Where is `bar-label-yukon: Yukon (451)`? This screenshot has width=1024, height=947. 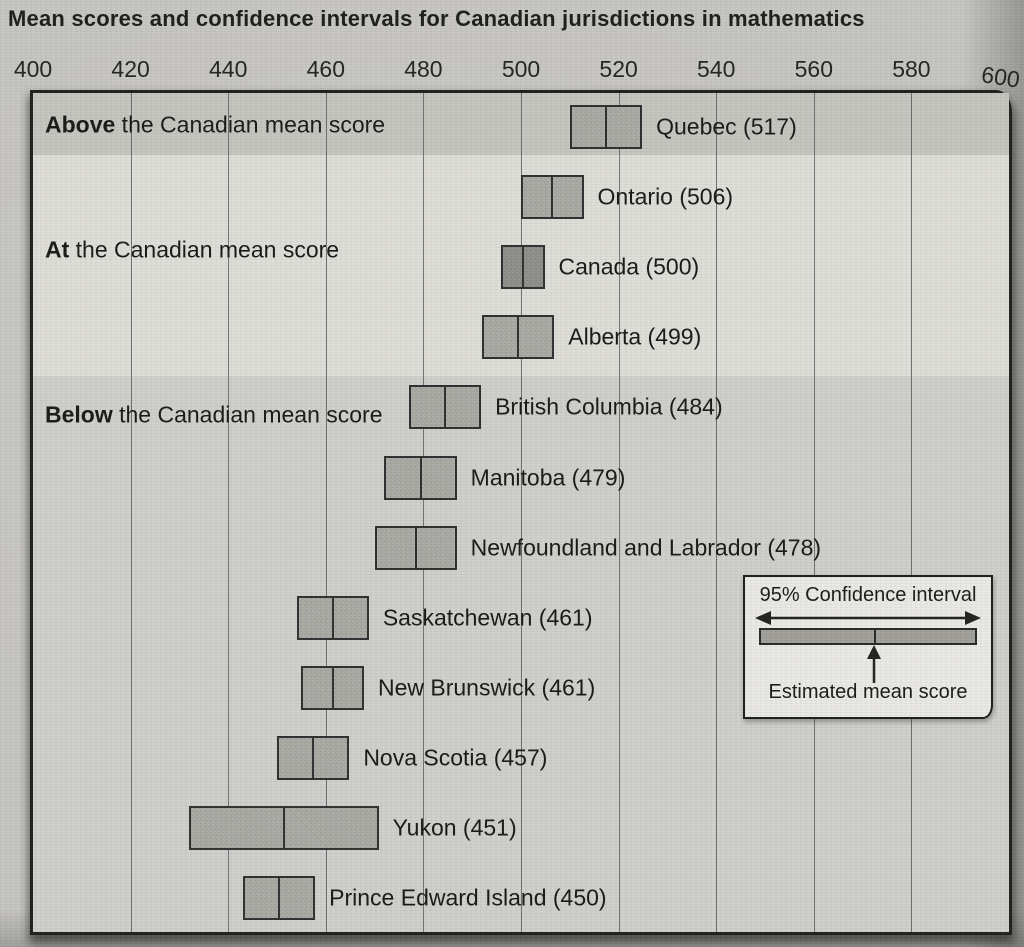 bar-label-yukon: Yukon (451) is located at coordinates (454, 827).